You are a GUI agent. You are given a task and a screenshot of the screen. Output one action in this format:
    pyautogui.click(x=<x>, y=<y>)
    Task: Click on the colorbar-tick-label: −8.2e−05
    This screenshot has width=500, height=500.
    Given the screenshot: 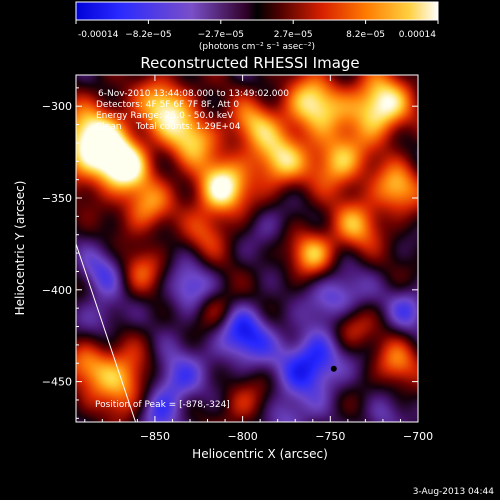 What is the action you would take?
    pyautogui.click(x=148, y=35)
    